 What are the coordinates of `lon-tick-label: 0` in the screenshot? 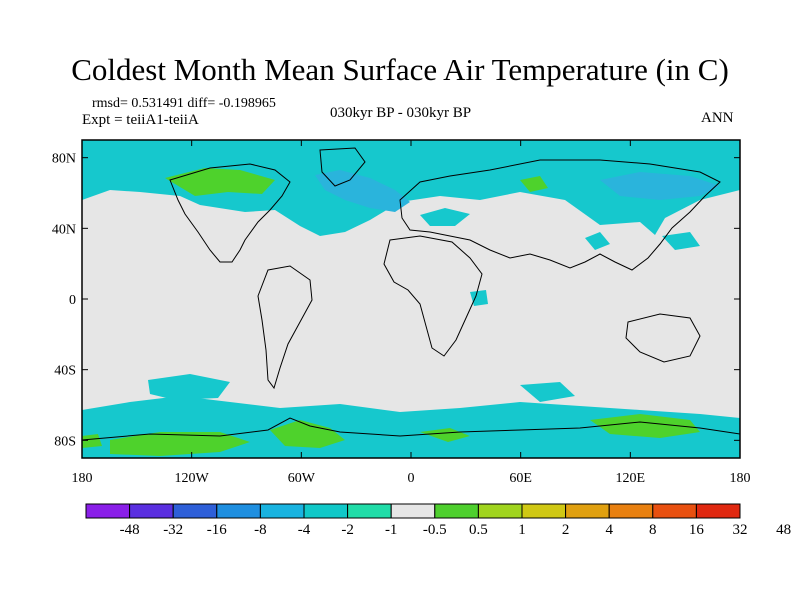 It's located at (411, 478).